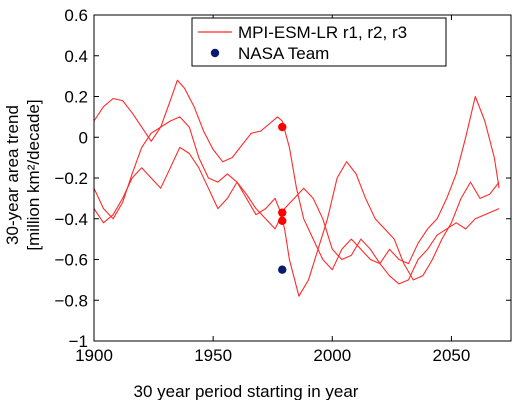  I want to click on points-layer, so click(282, 198).